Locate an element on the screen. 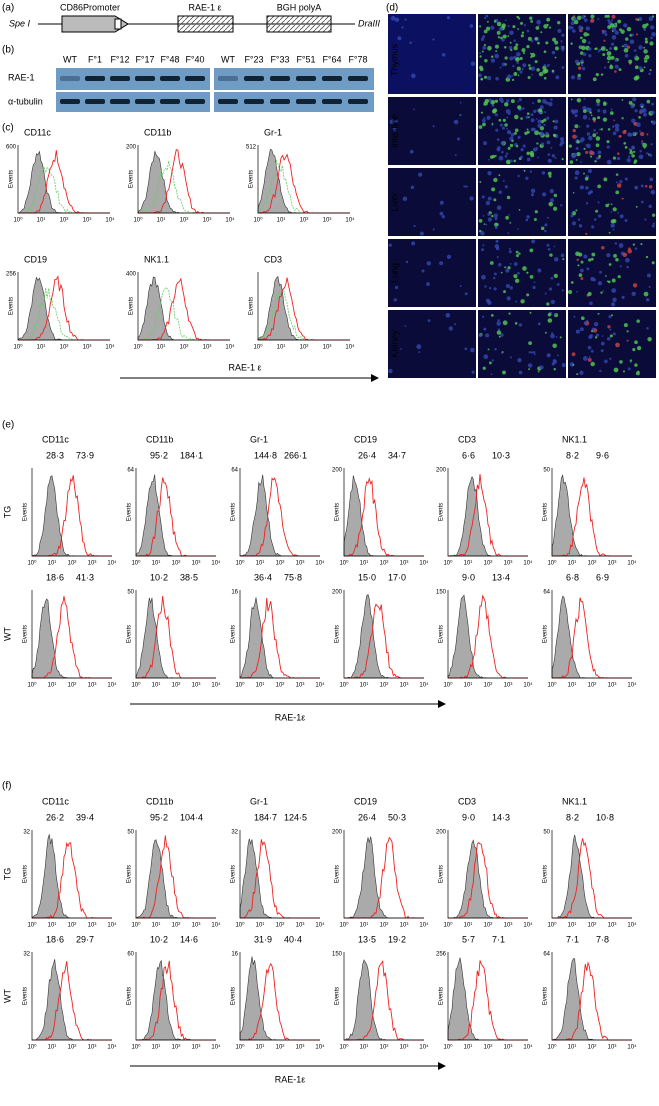  y-max-label: 200 is located at coordinates (337, 593).